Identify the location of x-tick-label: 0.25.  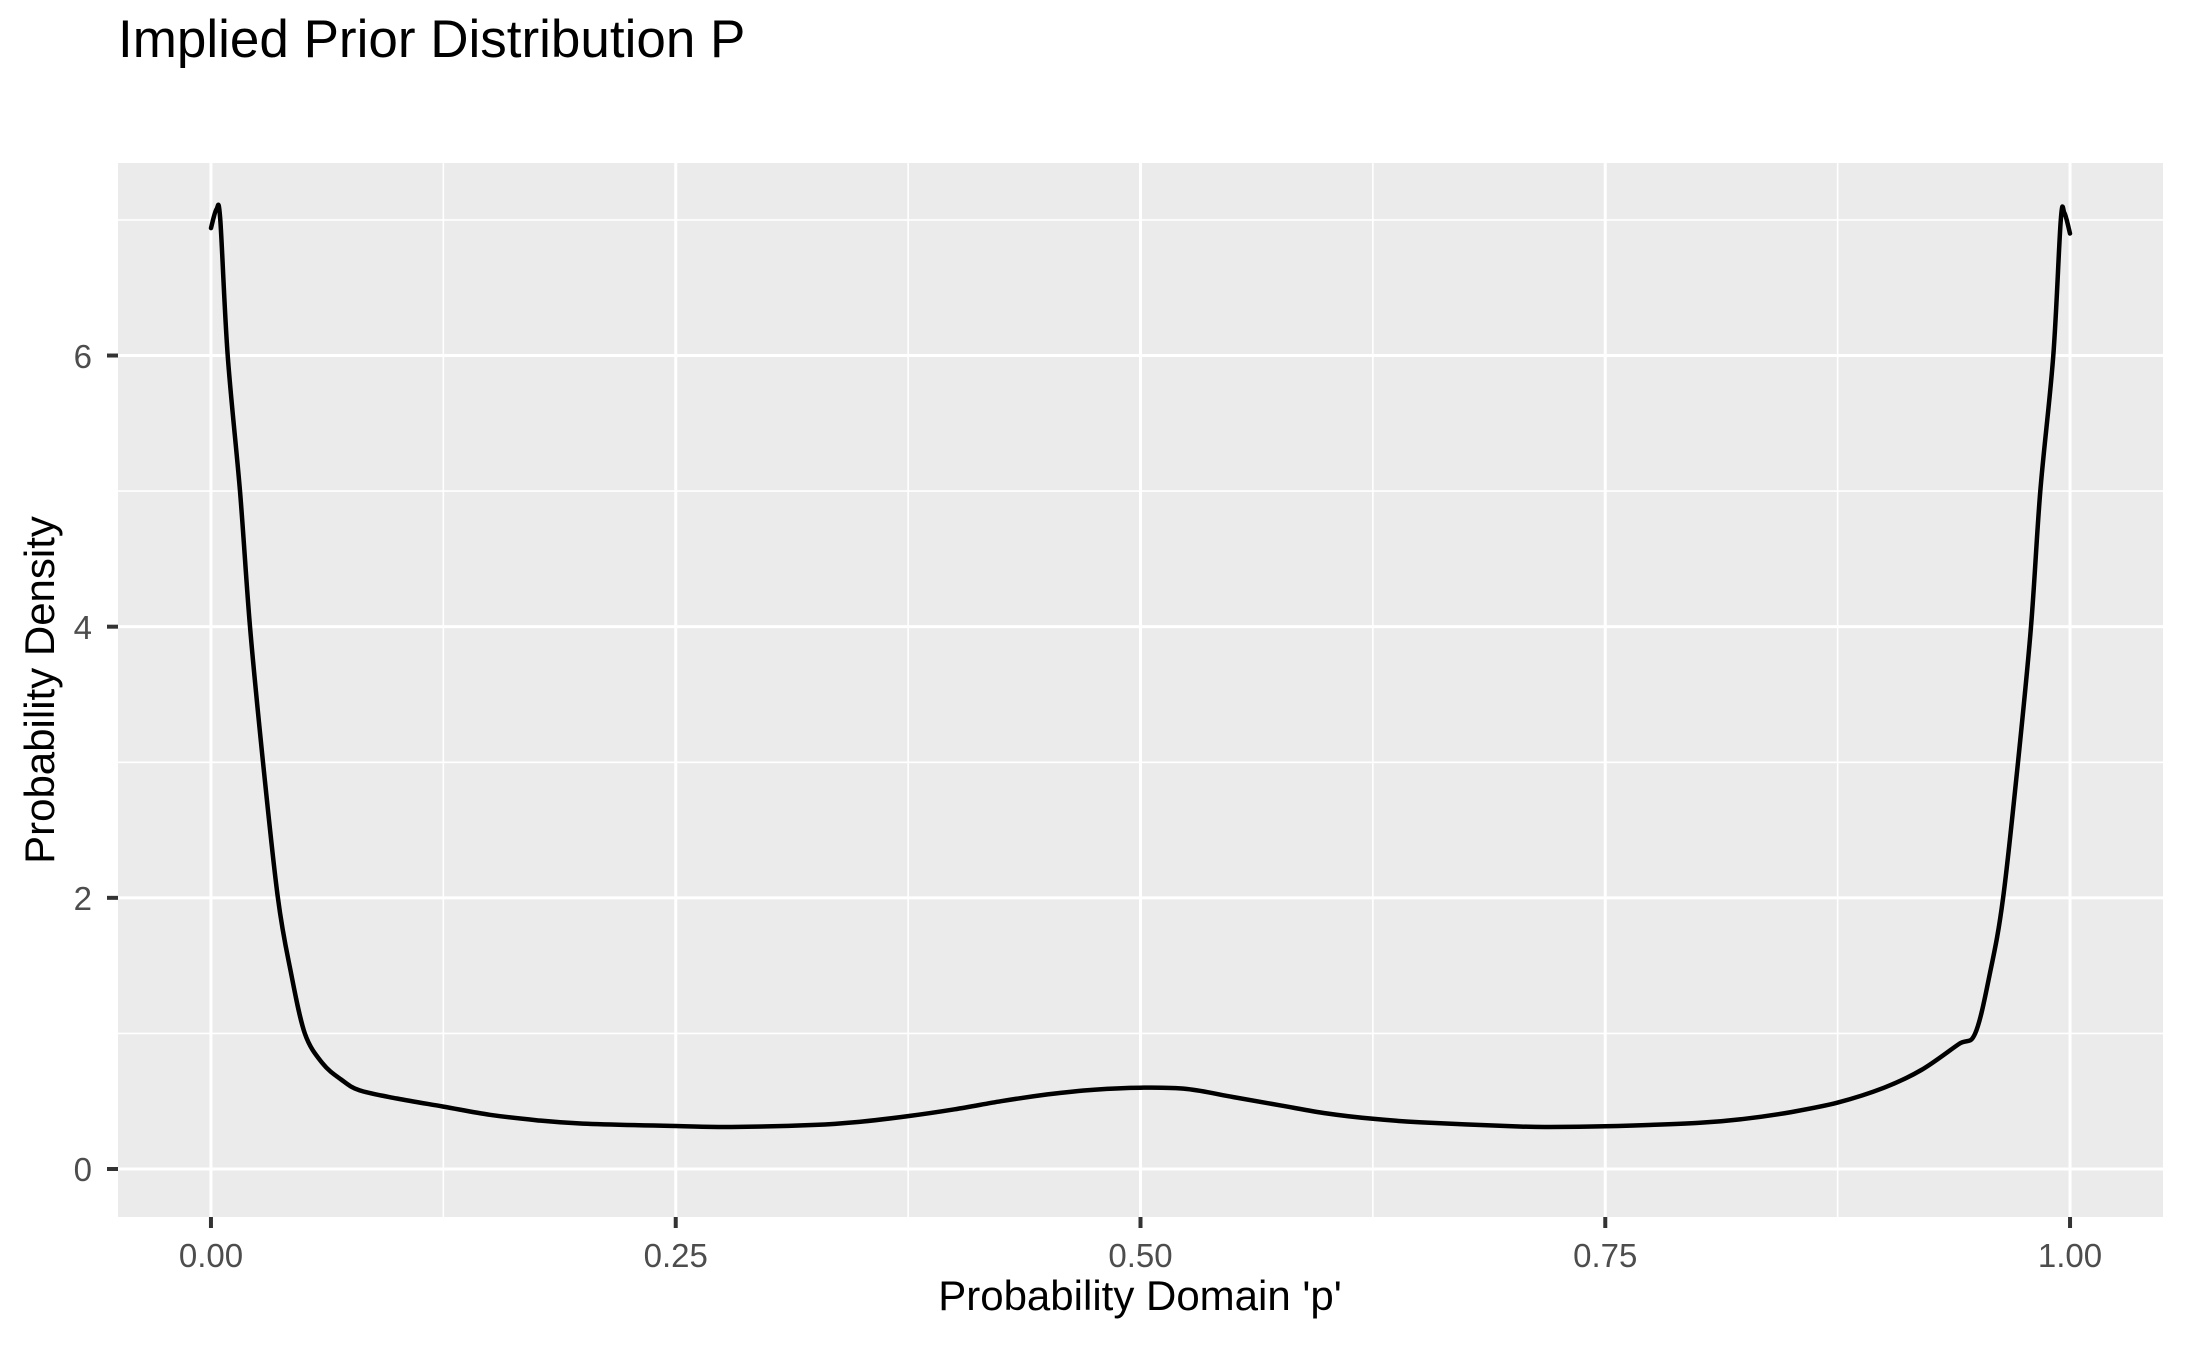
(675, 1255).